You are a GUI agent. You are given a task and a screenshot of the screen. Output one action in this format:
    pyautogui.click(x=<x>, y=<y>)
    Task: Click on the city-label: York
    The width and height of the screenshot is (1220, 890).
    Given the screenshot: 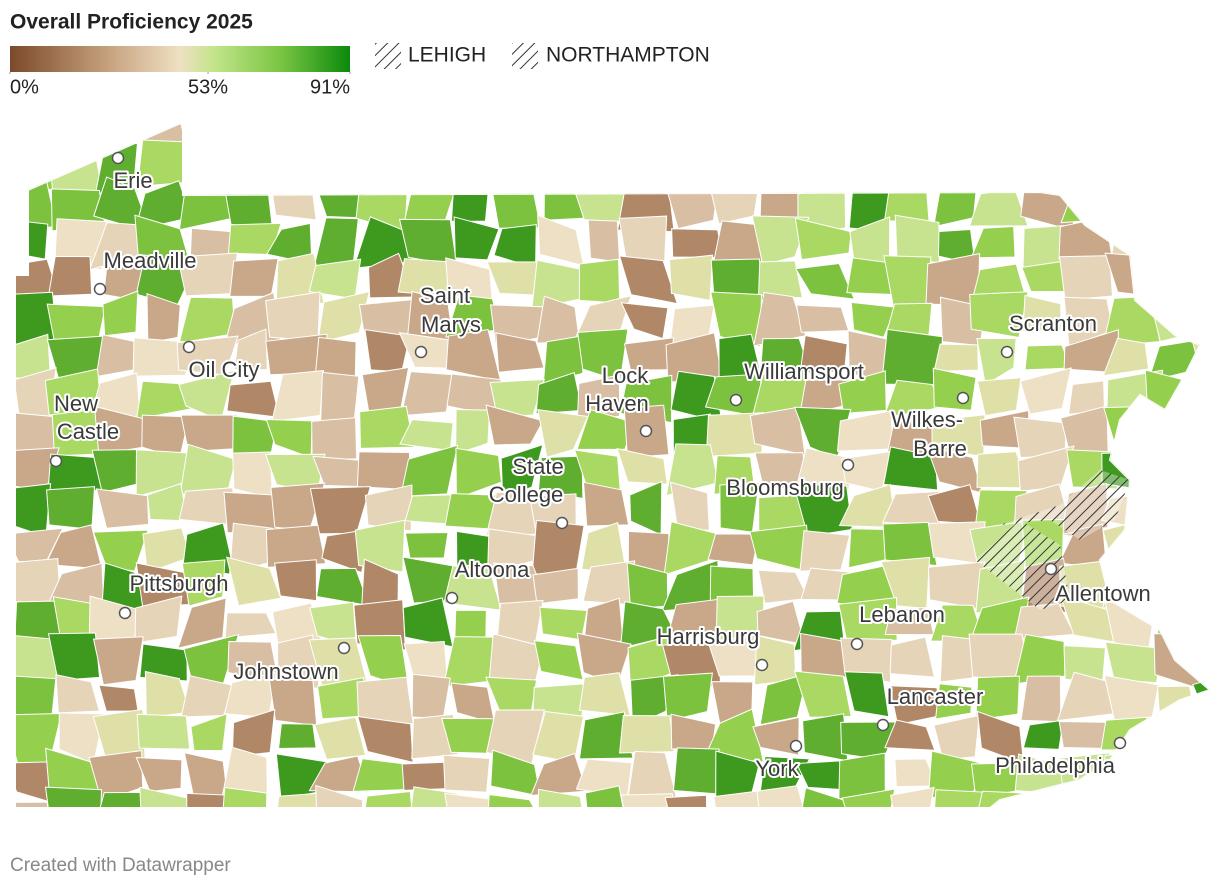 What is the action you would take?
    pyautogui.click(x=777, y=768)
    